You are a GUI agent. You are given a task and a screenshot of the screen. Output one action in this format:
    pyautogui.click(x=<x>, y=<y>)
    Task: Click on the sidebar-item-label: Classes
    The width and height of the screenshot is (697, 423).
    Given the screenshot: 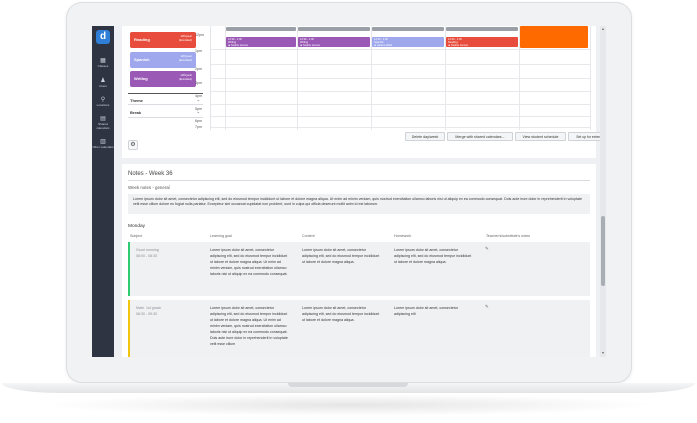 What is the action you would take?
    pyautogui.click(x=103, y=66)
    